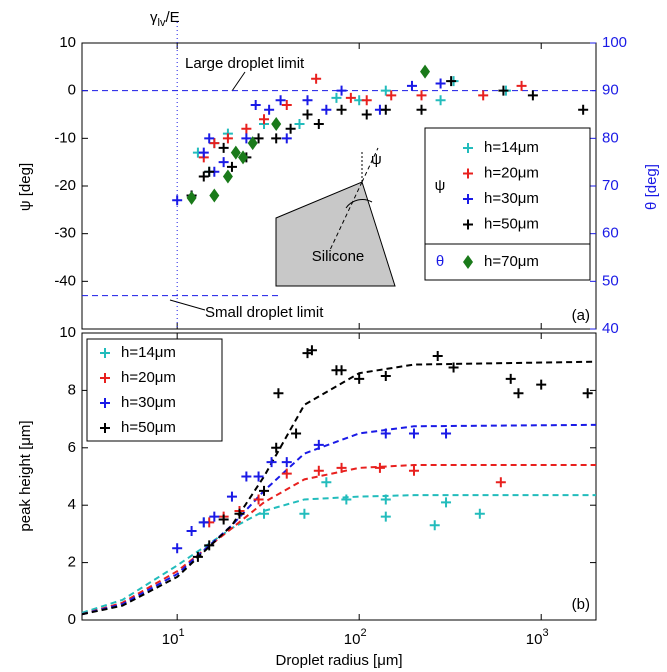 The height and width of the screenshot is (672, 667). What do you see at coordinates (610, 90) in the screenshot?
I see `y-tick-label: 90` at bounding box center [610, 90].